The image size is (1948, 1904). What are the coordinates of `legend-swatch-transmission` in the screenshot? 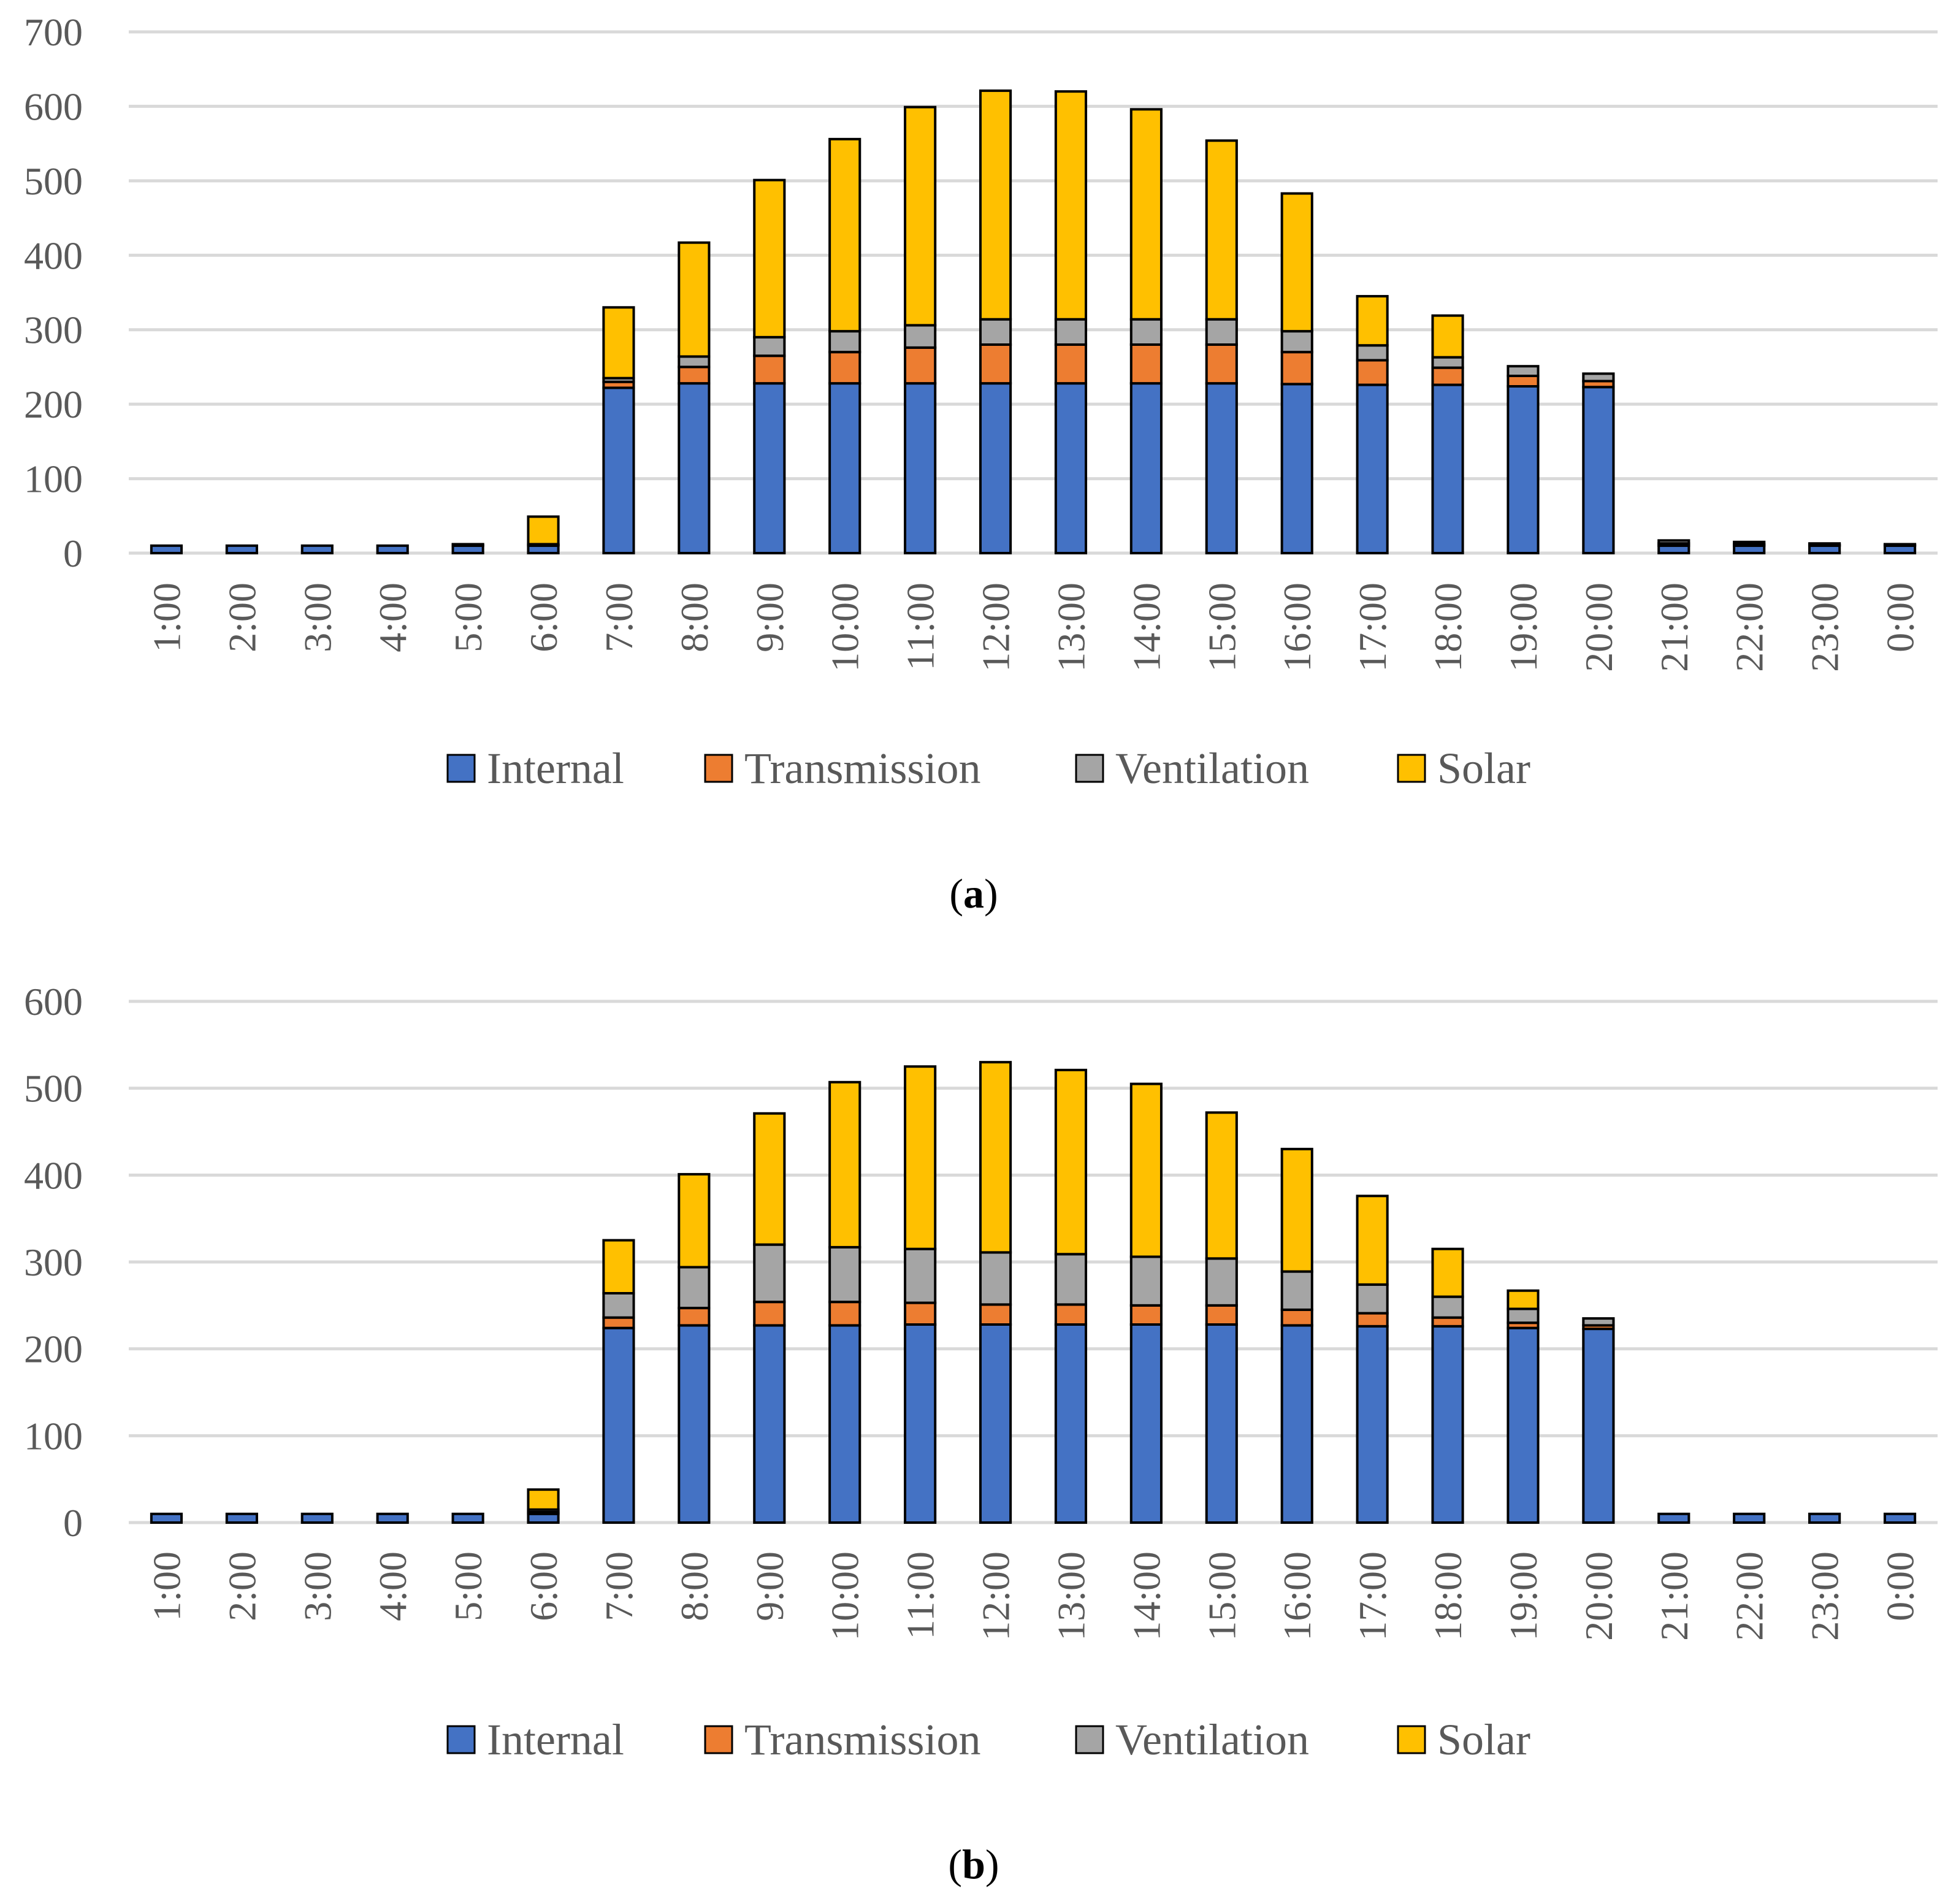 It's located at (718, 1739).